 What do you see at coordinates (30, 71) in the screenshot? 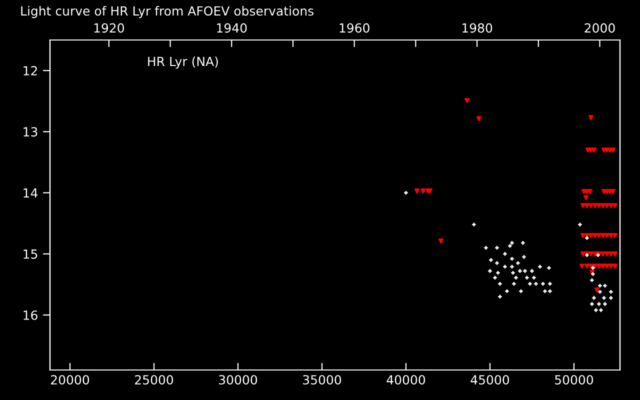
I see `y-tick-label: 12` at bounding box center [30, 71].